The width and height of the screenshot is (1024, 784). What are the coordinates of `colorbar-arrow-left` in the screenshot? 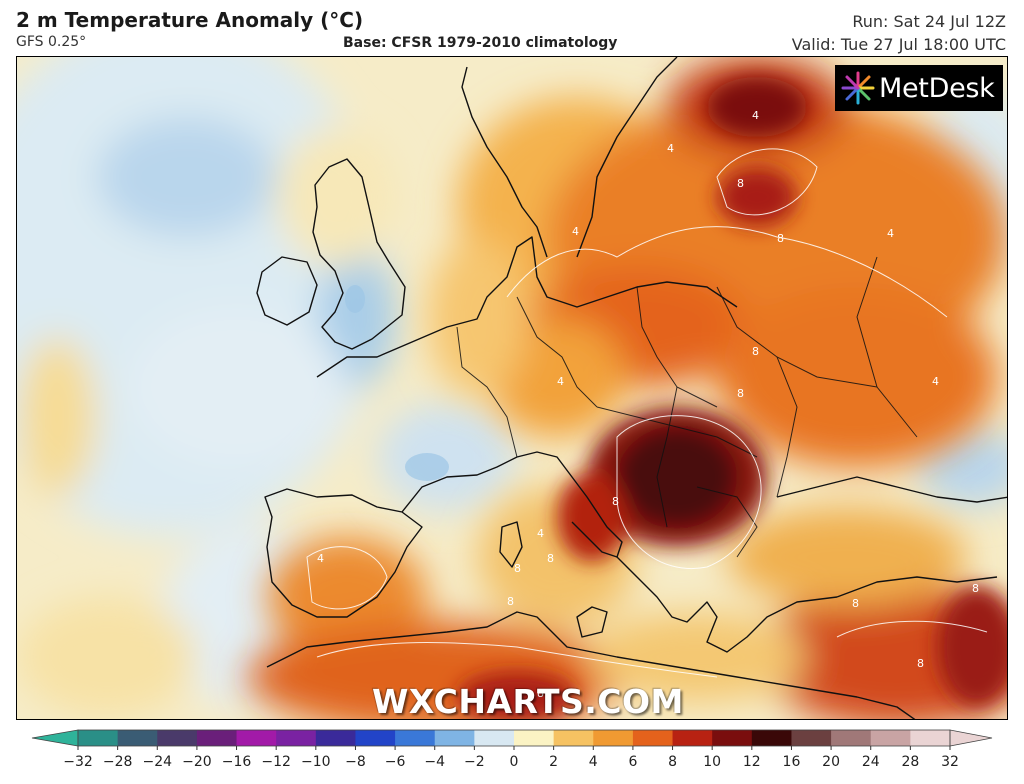 It's located at (55, 738).